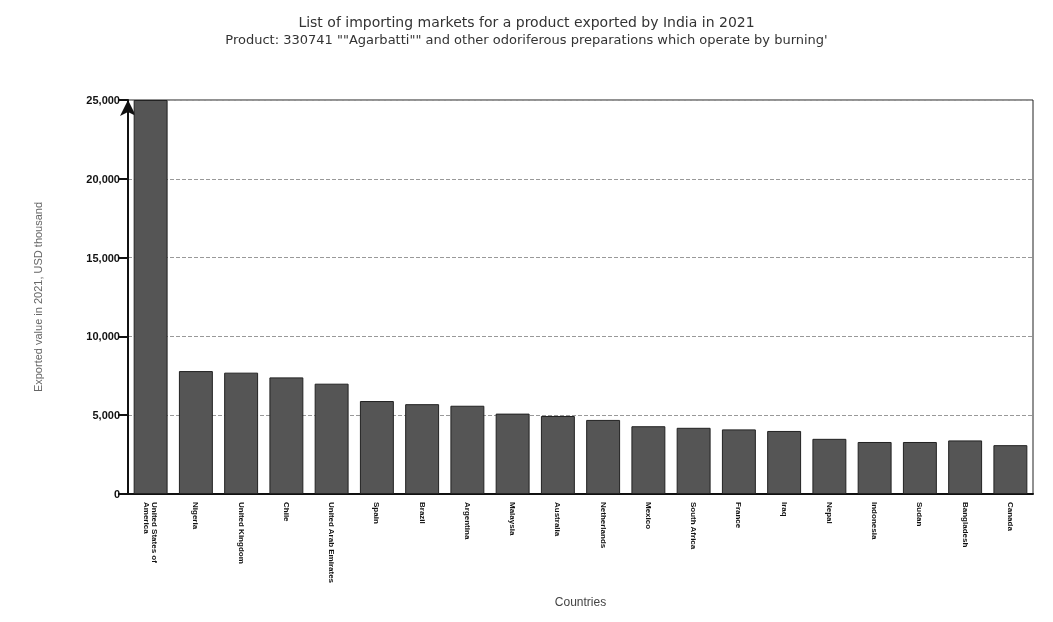 The width and height of the screenshot is (1053, 622). Describe the element at coordinates (526, 22) in the screenshot. I see `chart-title: List of importing markets for a product exported by India in 2021` at that location.